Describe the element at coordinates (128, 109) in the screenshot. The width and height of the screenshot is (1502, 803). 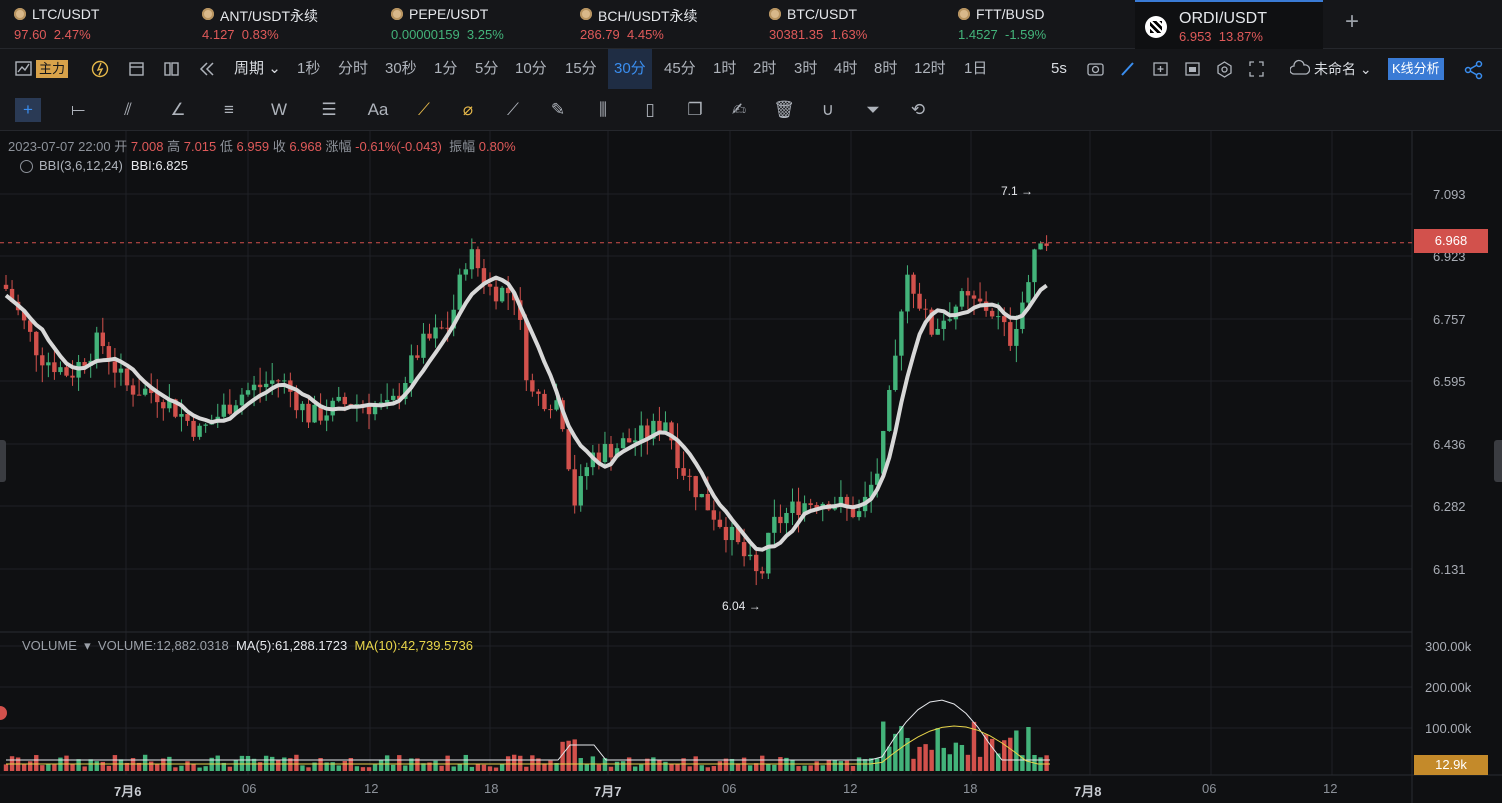
I see `parallel-channel-icon: ⫽` at that location.